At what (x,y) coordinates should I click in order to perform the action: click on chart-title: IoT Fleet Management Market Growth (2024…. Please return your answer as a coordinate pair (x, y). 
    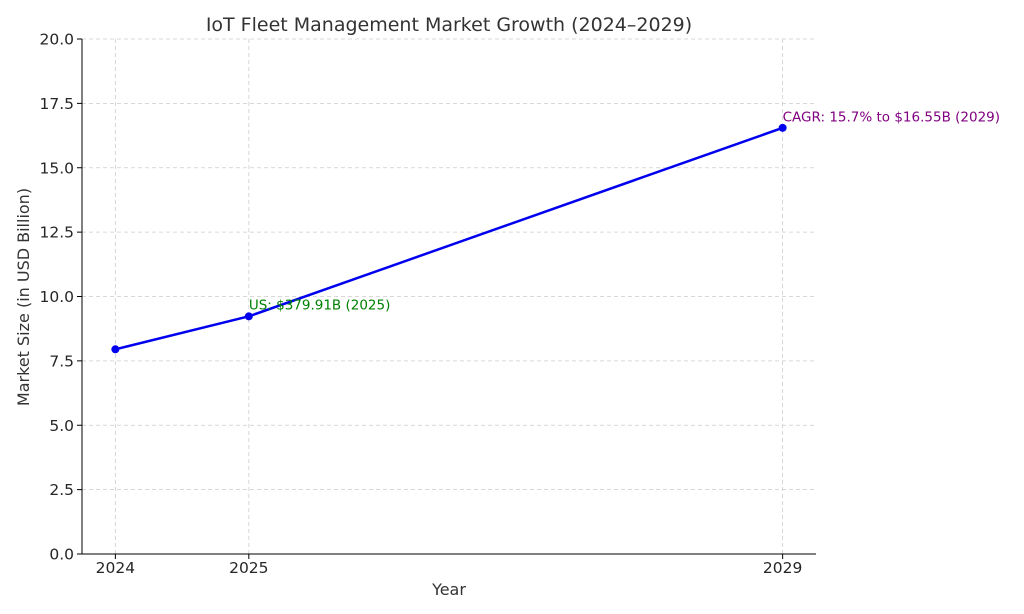
    Looking at the image, I should click on (449, 25).